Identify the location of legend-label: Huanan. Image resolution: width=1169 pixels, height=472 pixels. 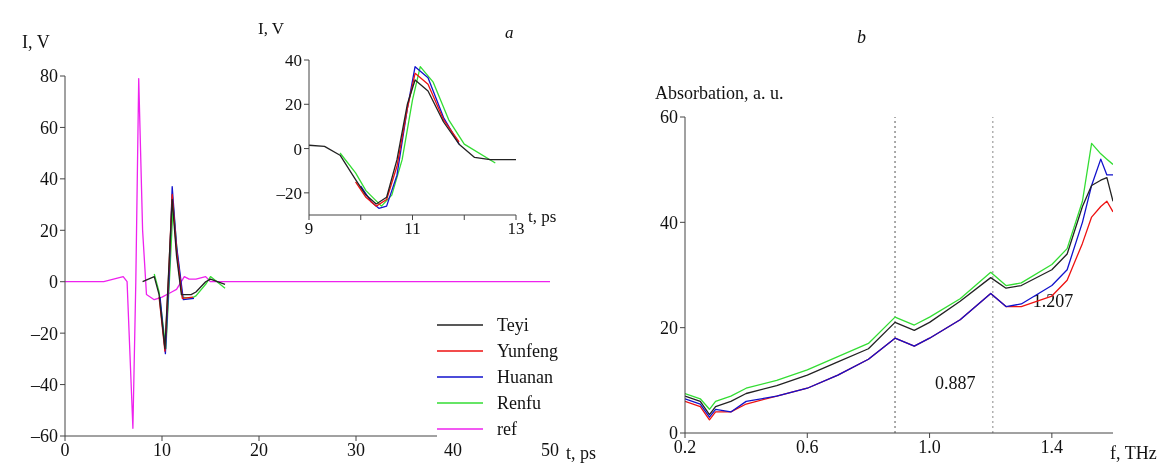
(525, 377).